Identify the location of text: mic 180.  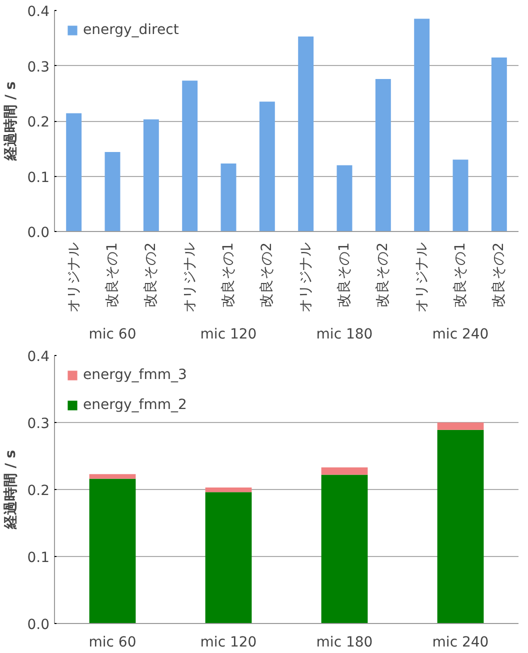
(344, 334).